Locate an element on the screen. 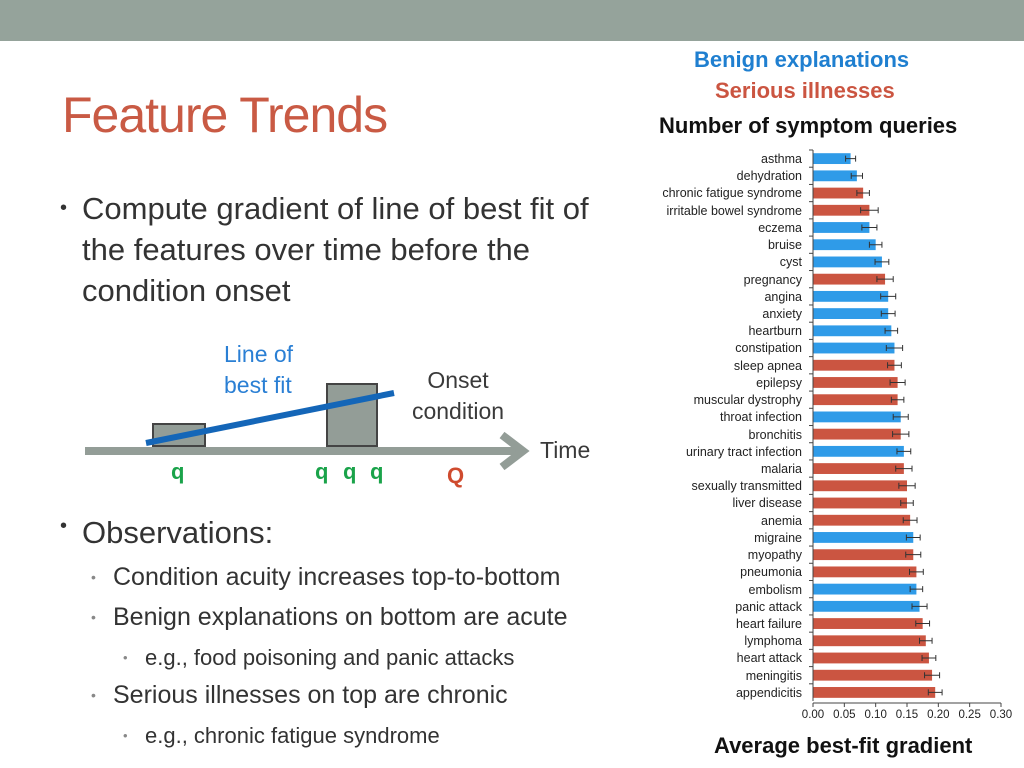 Image resolution: width=1024 pixels, height=768 pixels. sub-sub-bullet-text: e.g., food poisoning and panic attacks is located at coordinates (330, 657).